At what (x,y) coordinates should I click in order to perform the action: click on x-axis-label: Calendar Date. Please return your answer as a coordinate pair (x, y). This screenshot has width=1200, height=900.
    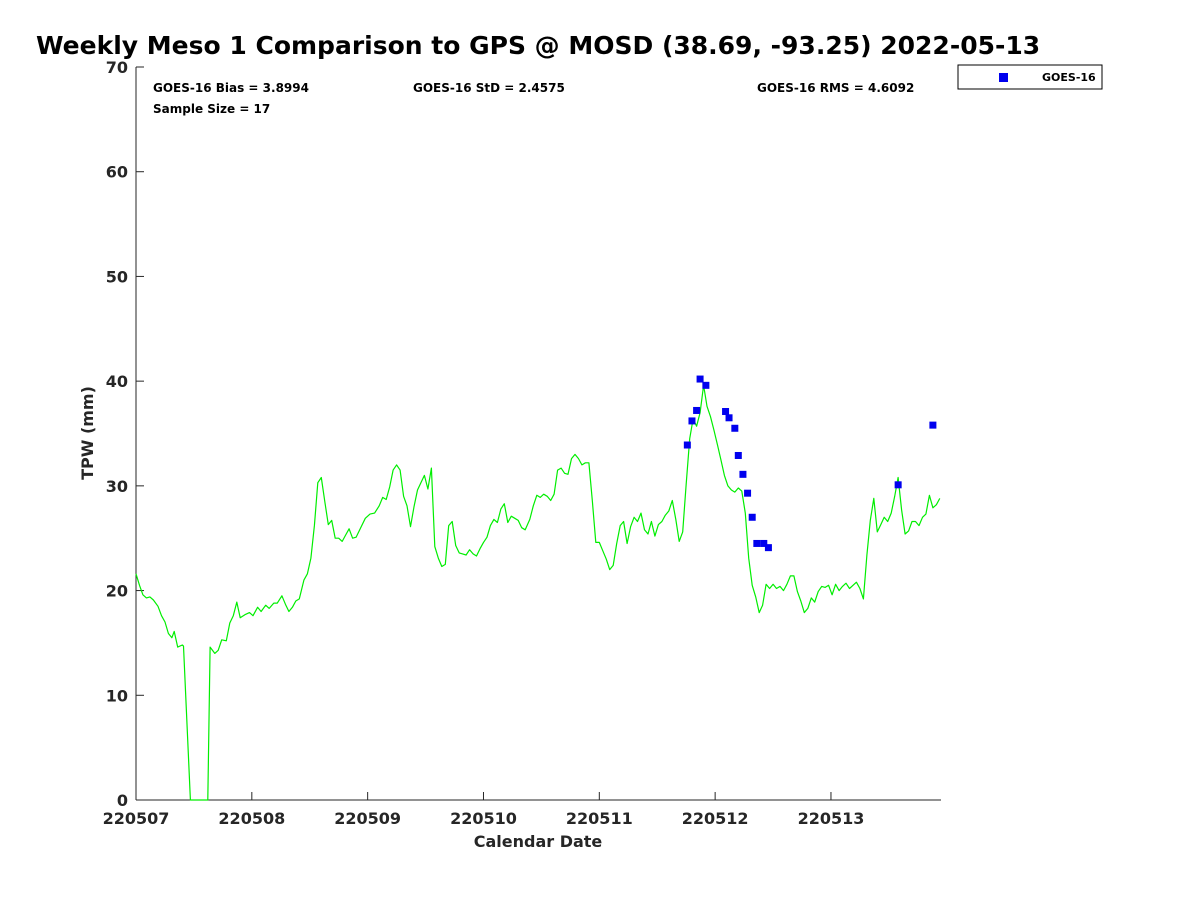
    Looking at the image, I should click on (538, 841).